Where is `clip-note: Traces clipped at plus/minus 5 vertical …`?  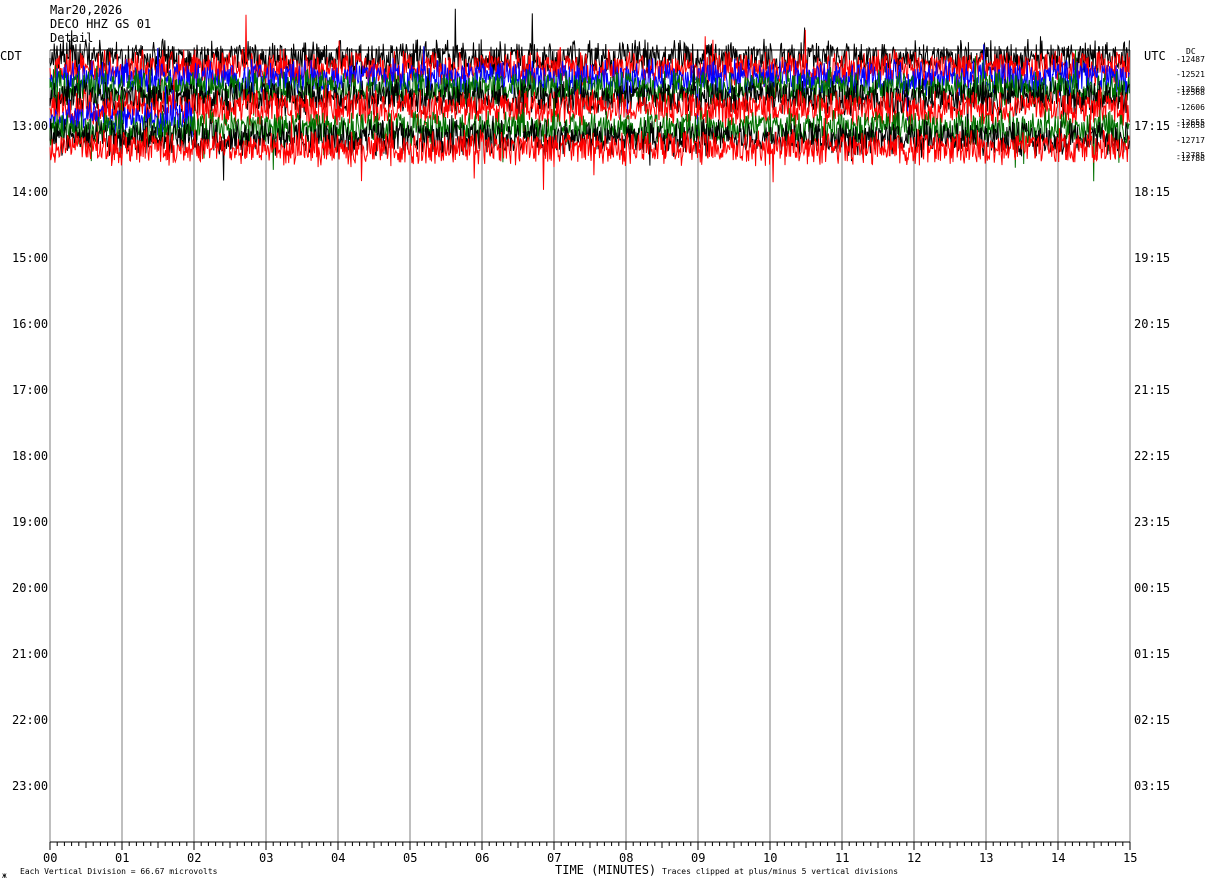 clip-note: Traces clipped at plus/minus 5 vertical … is located at coordinates (780, 871).